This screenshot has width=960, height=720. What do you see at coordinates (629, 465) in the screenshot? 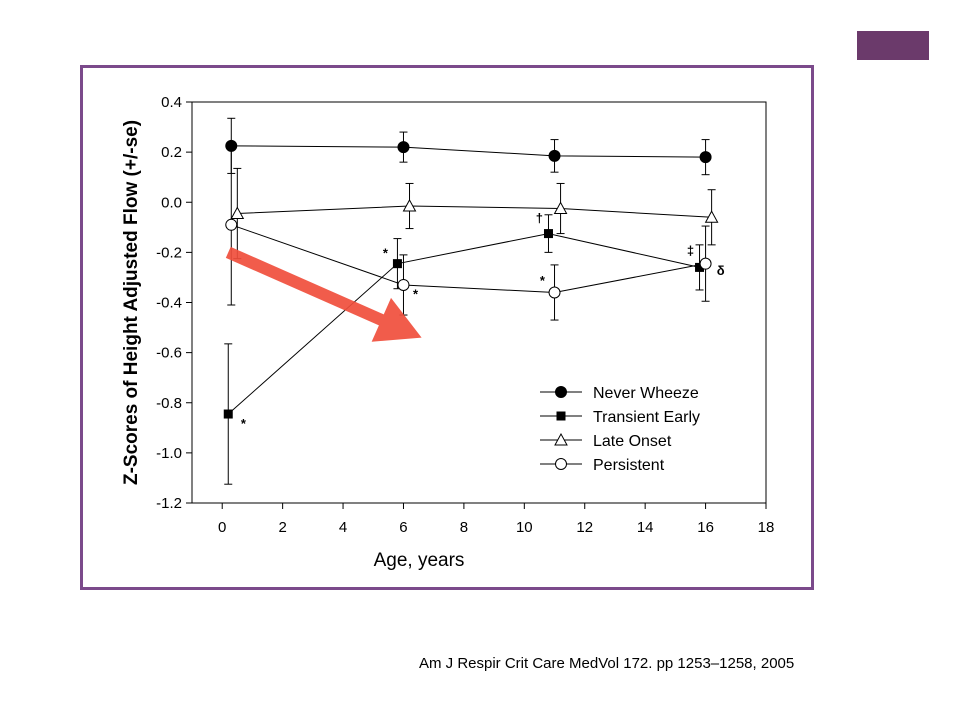
I see `legend-label: Persistent` at bounding box center [629, 465].